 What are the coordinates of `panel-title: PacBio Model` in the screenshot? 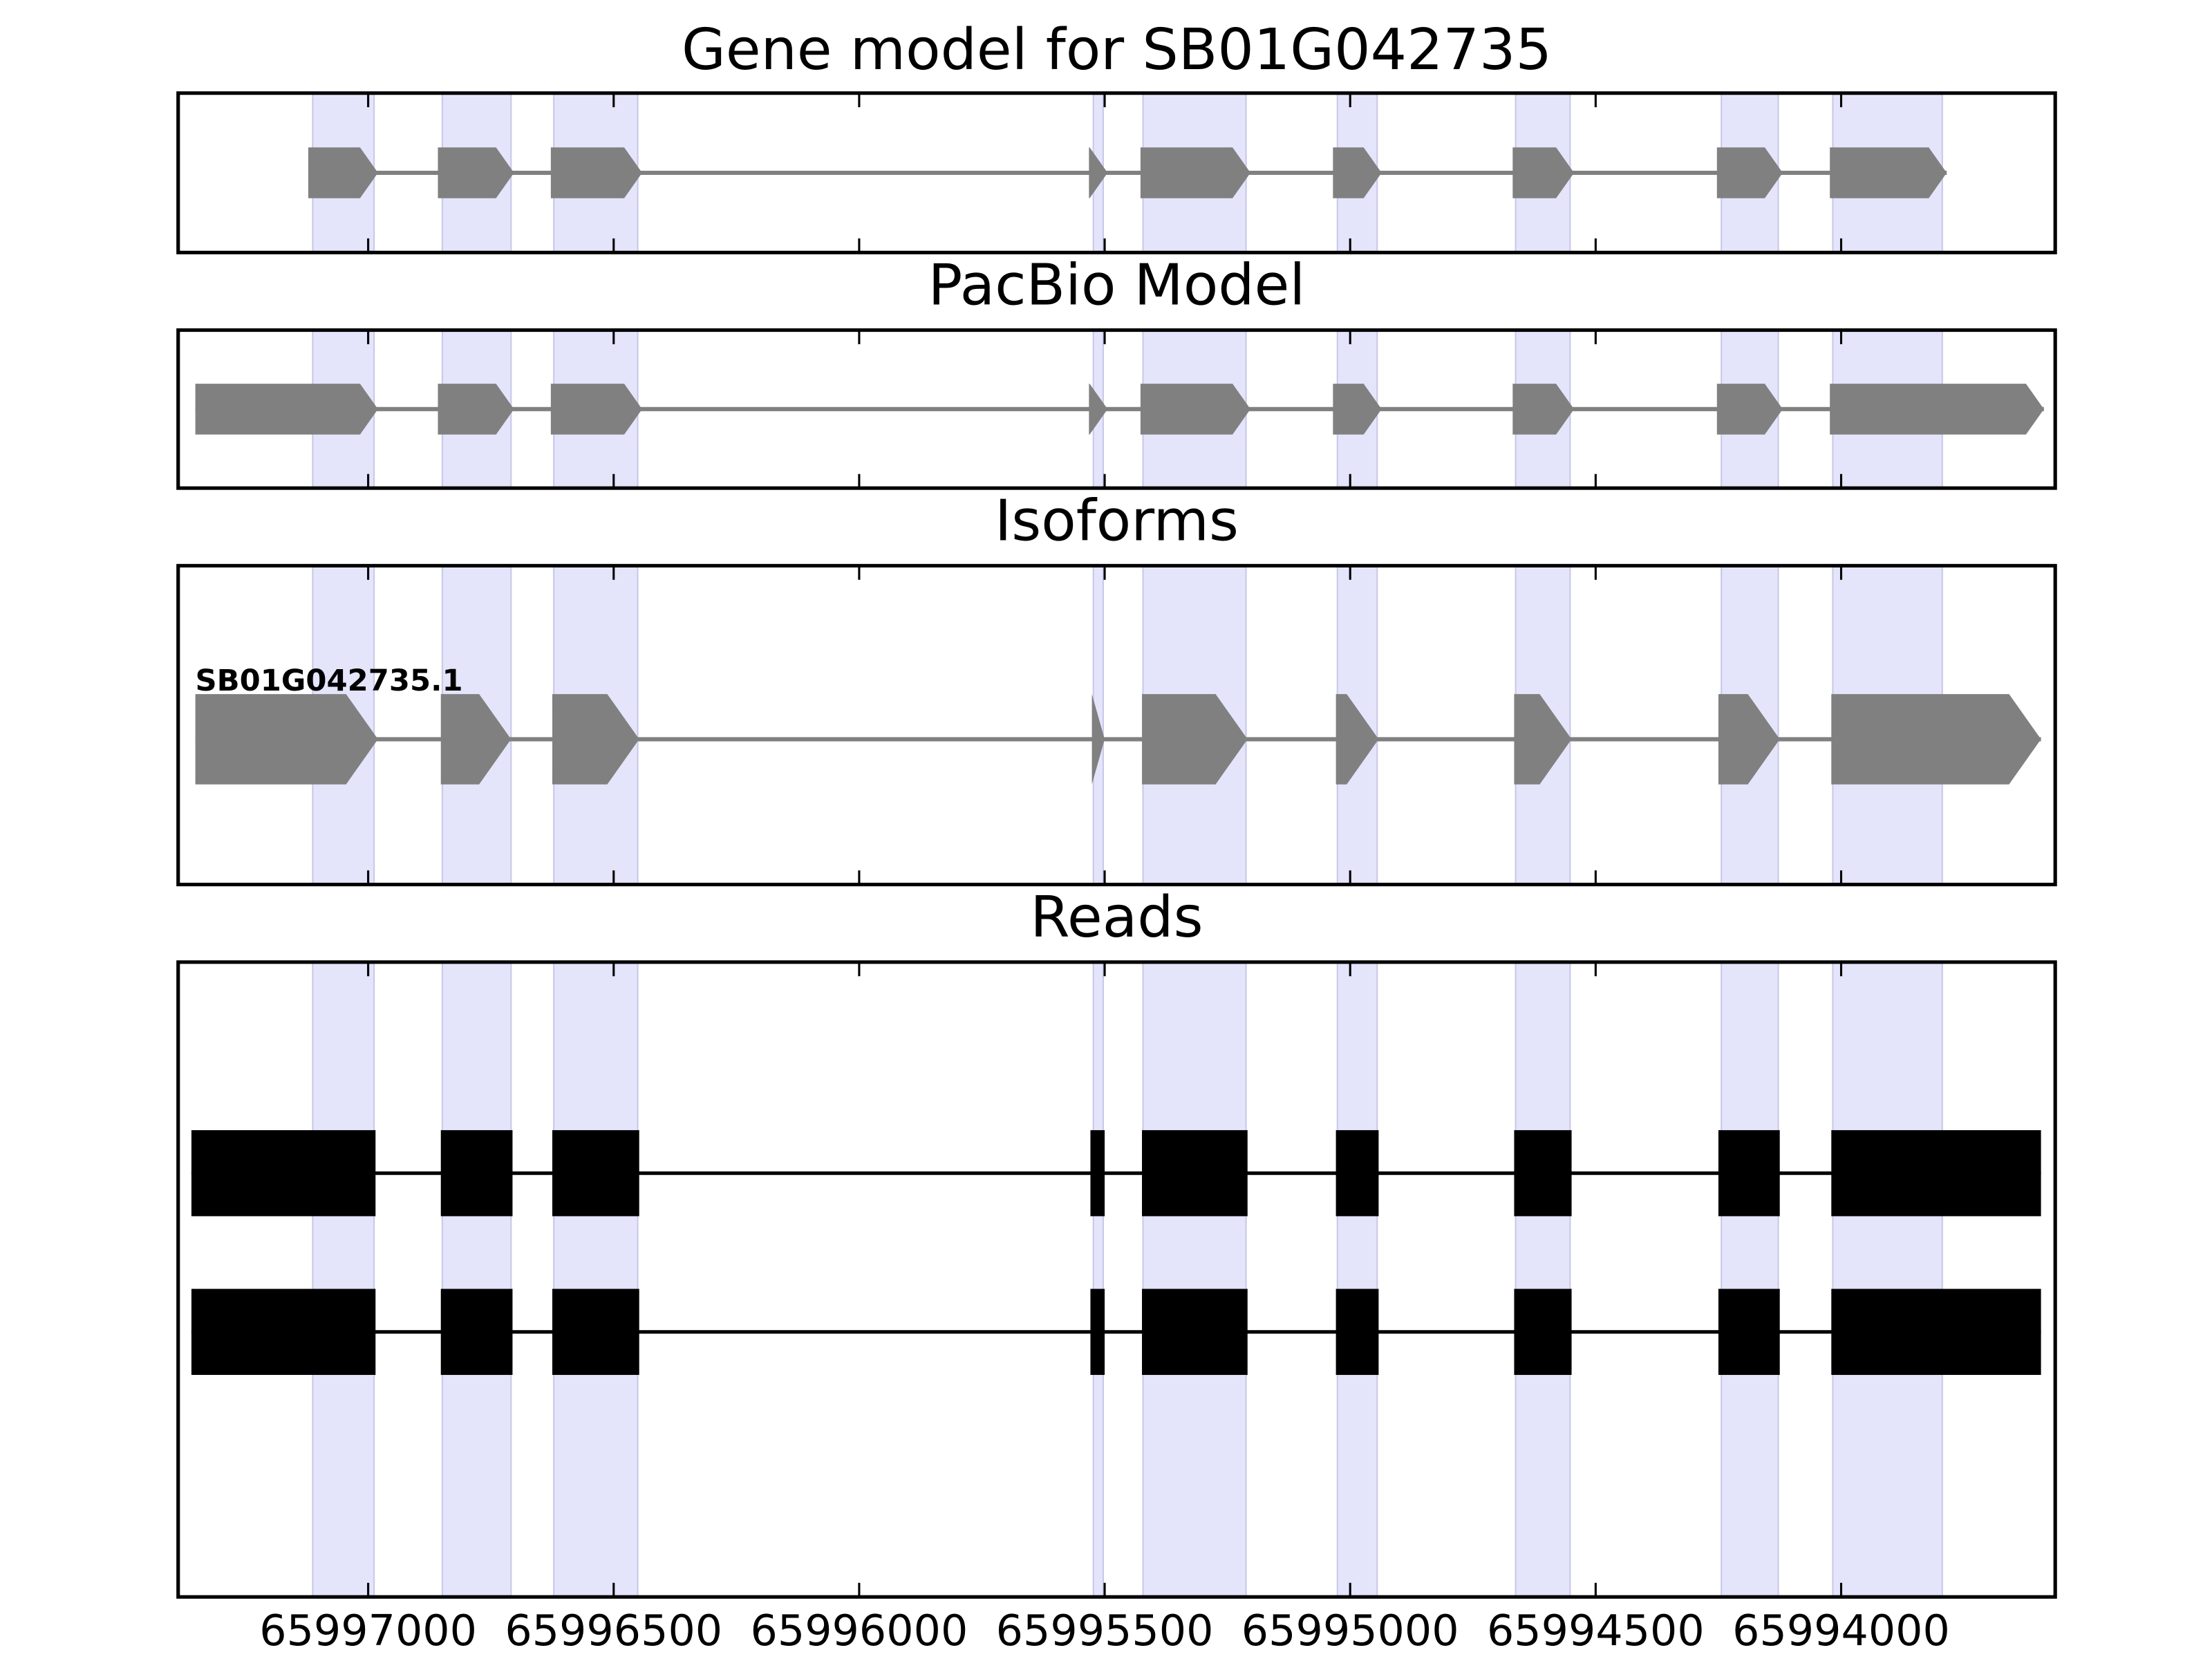 It's located at (1117, 286).